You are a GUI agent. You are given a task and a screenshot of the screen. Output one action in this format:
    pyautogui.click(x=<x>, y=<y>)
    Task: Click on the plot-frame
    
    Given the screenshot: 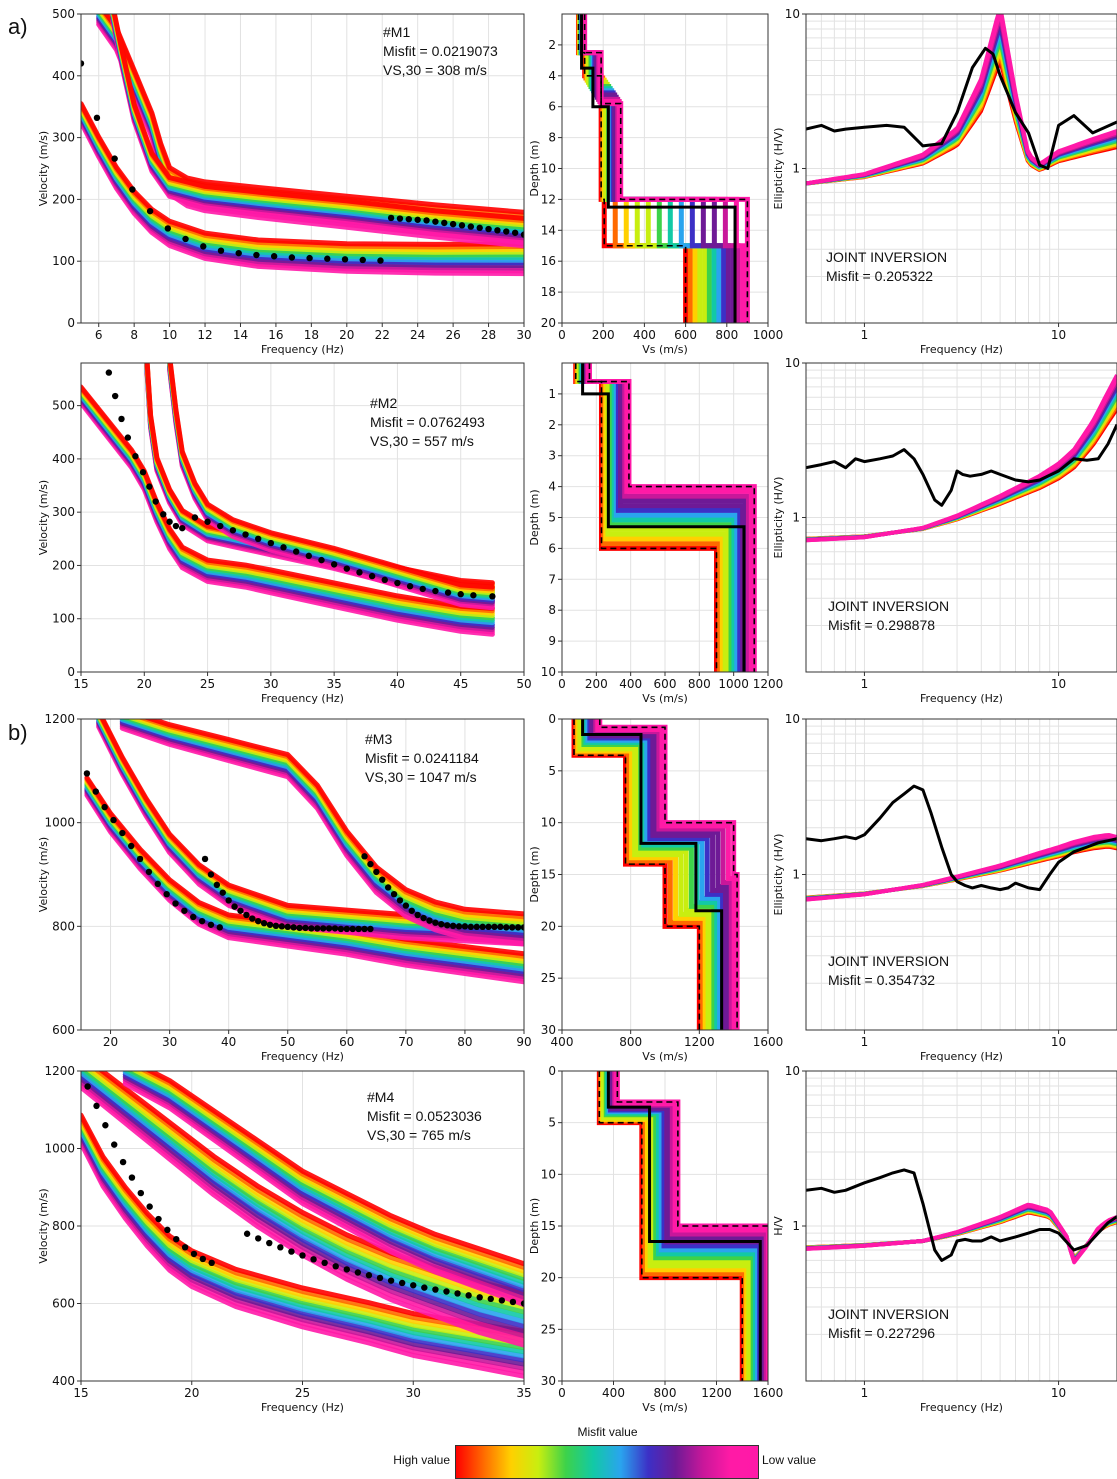 What is the action you would take?
    pyautogui.click(x=302, y=517)
    